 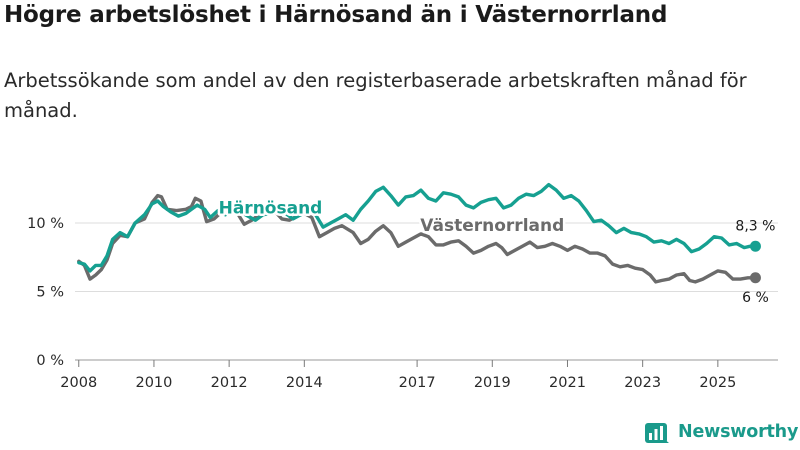 I want to click on newsworthy-logo: Newsworthy, so click(x=721, y=432).